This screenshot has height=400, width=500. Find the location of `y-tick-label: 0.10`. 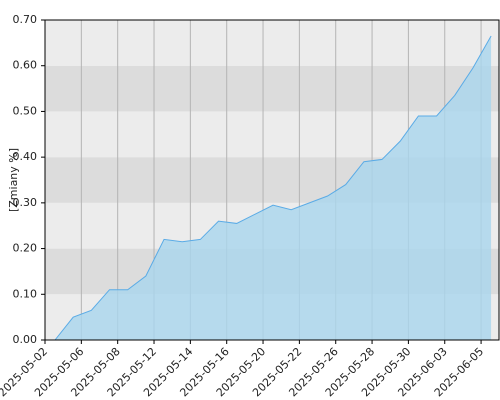

y-tick-label: 0.10 is located at coordinates (25, 293).